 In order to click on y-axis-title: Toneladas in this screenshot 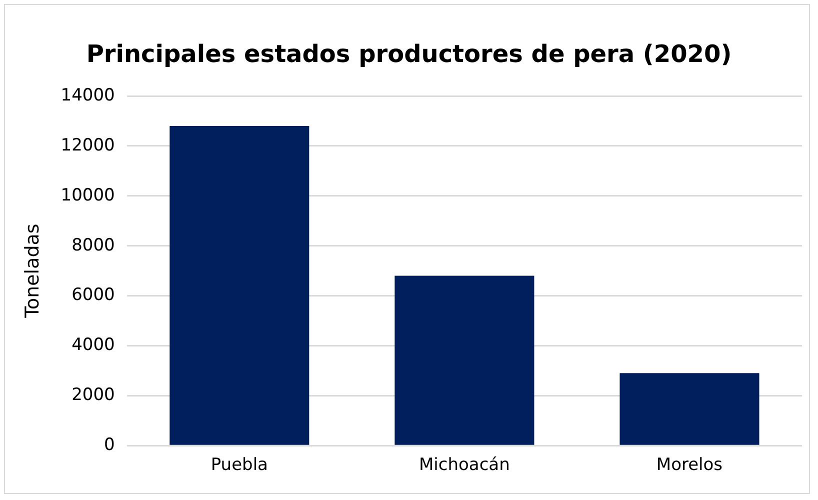, I will do `click(32, 271)`.